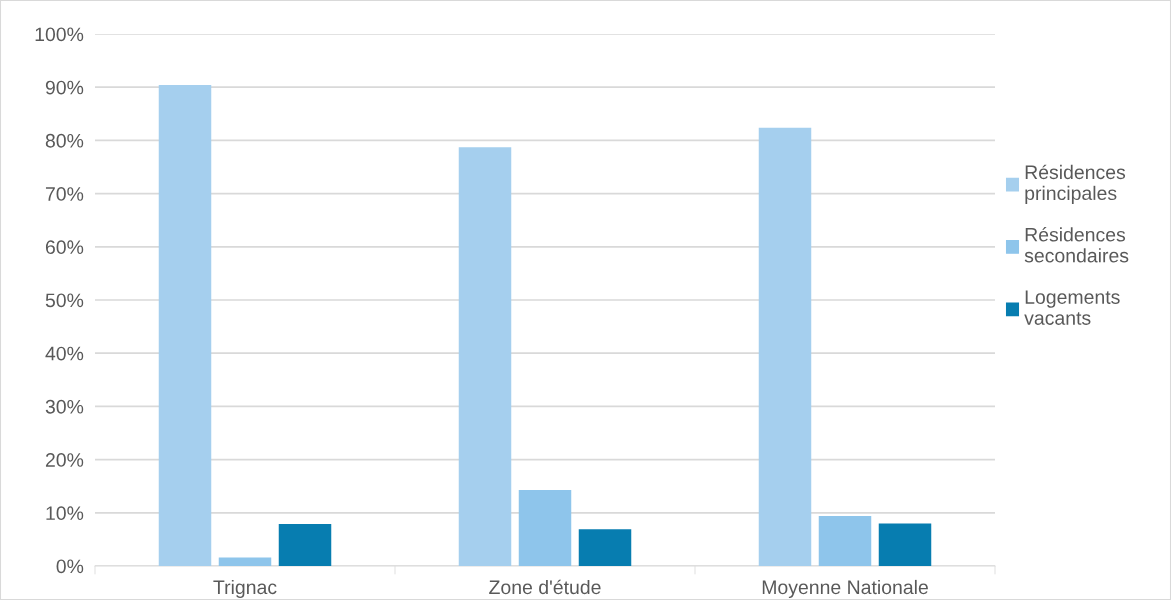  Describe the element at coordinates (1076, 245) in the screenshot. I see `legend-label: Résidences secondaires` at that location.